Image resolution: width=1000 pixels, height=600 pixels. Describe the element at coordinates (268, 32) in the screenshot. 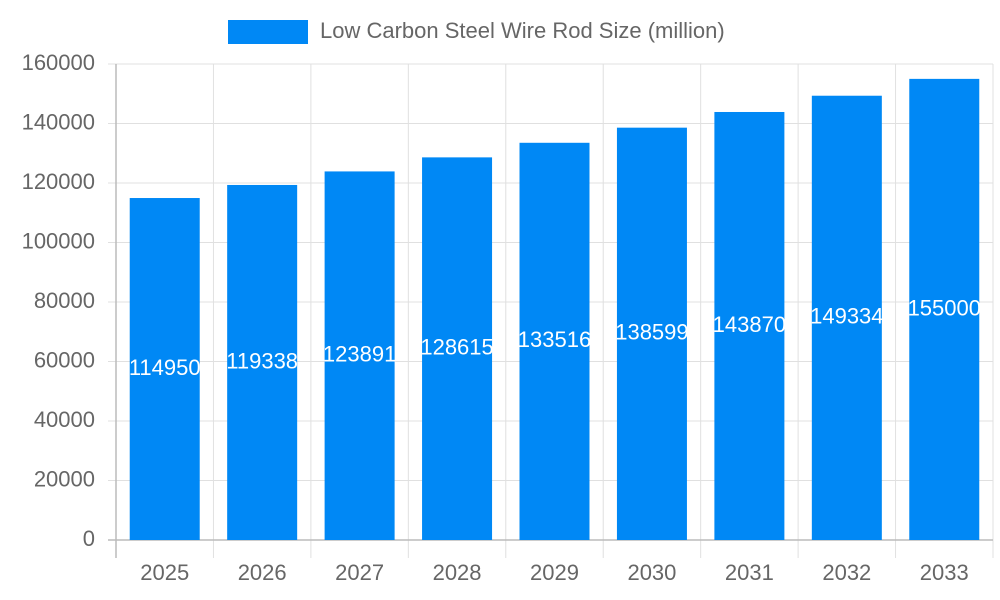

I see `legend-swatch` at that location.